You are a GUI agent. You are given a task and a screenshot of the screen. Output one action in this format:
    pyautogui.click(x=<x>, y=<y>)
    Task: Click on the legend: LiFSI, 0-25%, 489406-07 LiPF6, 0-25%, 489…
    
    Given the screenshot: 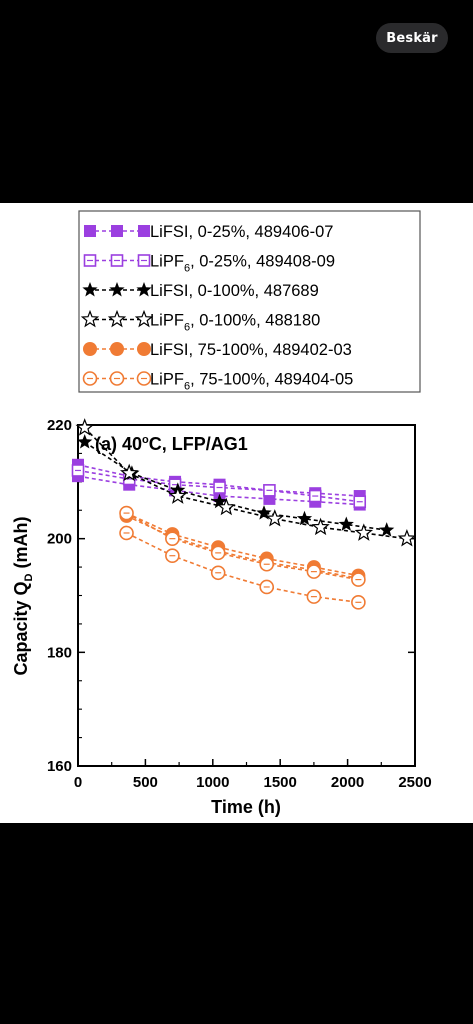 What is the action you would take?
    pyautogui.click(x=216, y=308)
    